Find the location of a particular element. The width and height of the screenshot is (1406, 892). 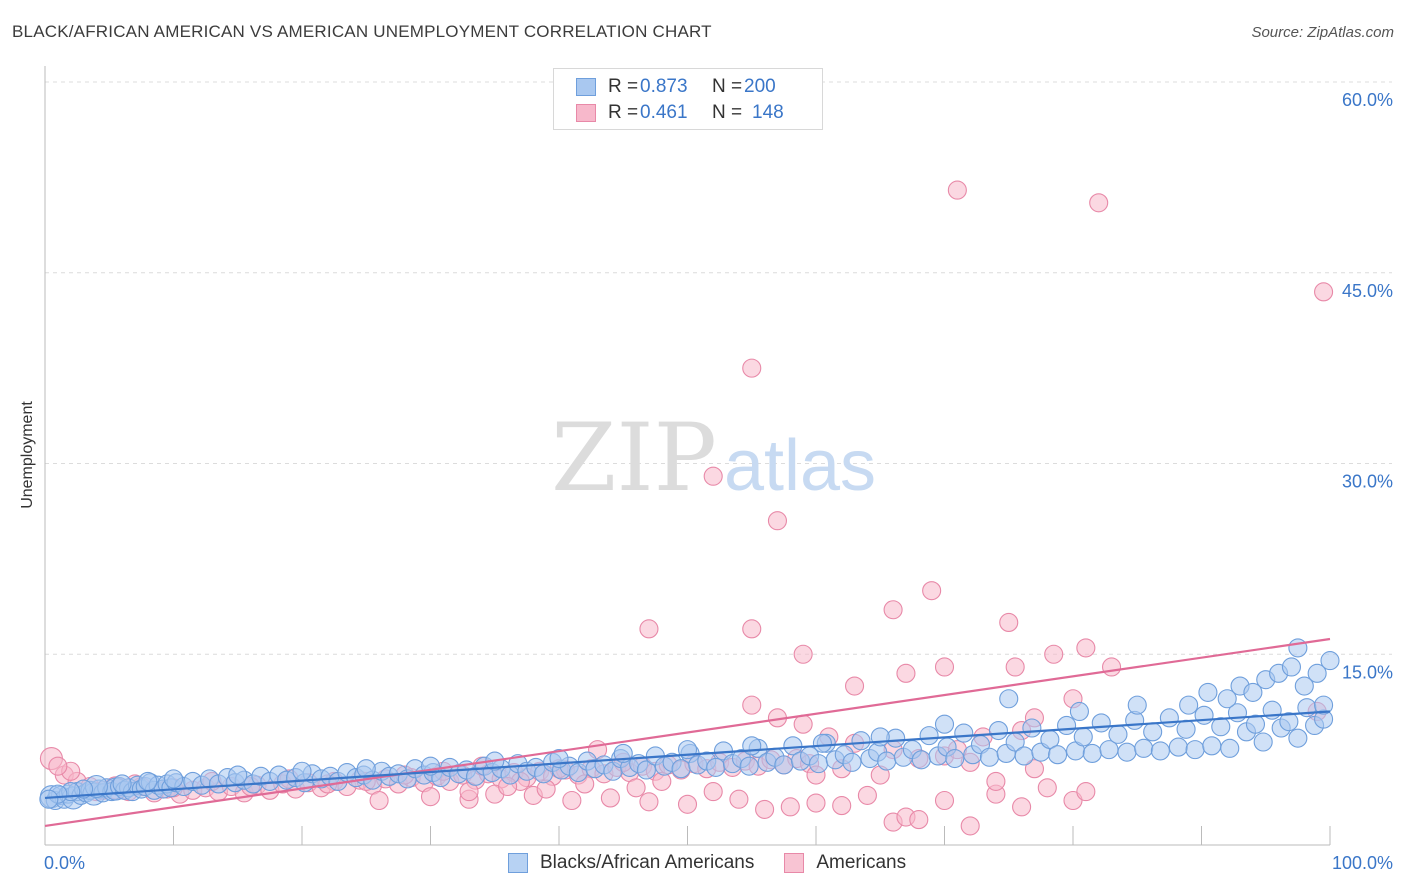

legend-row-blacks: R = 0.873 N = 200 is located at coordinates (676, 87).